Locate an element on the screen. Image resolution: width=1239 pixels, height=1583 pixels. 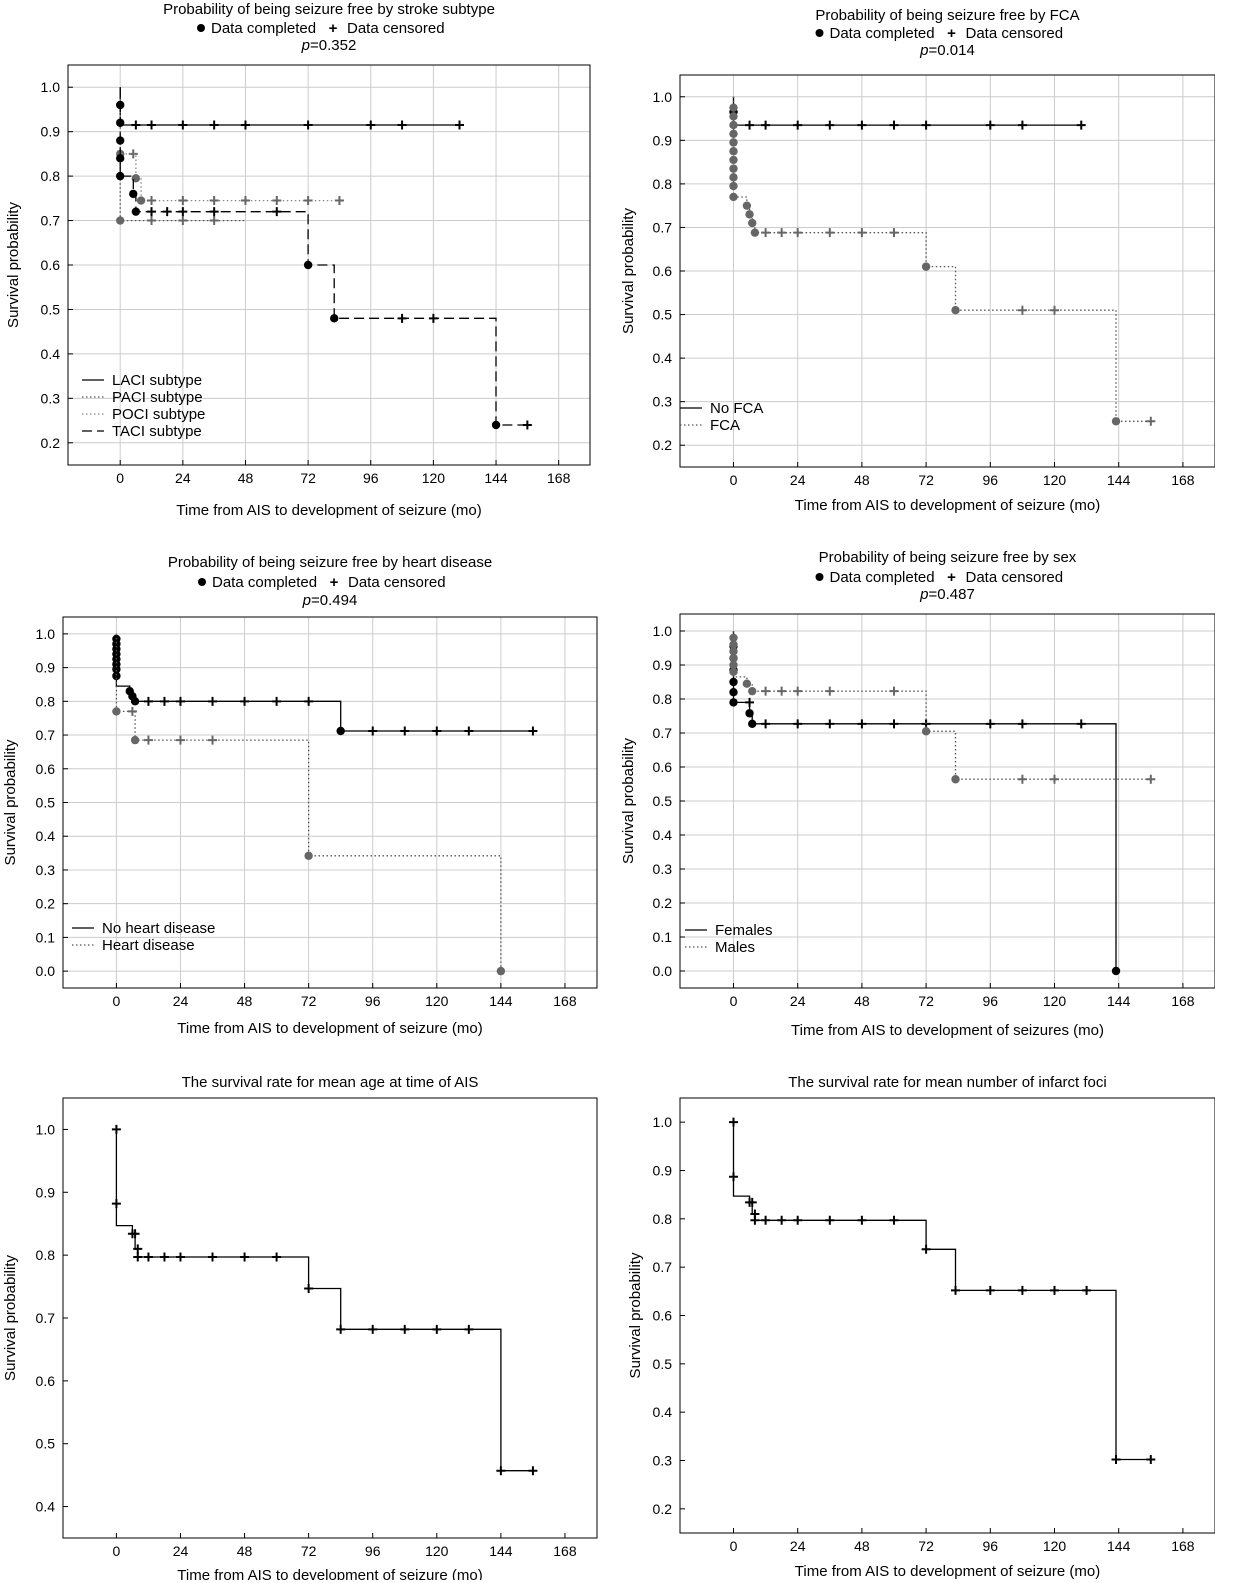
censored-marker-icon: + is located at coordinates (951, 577).